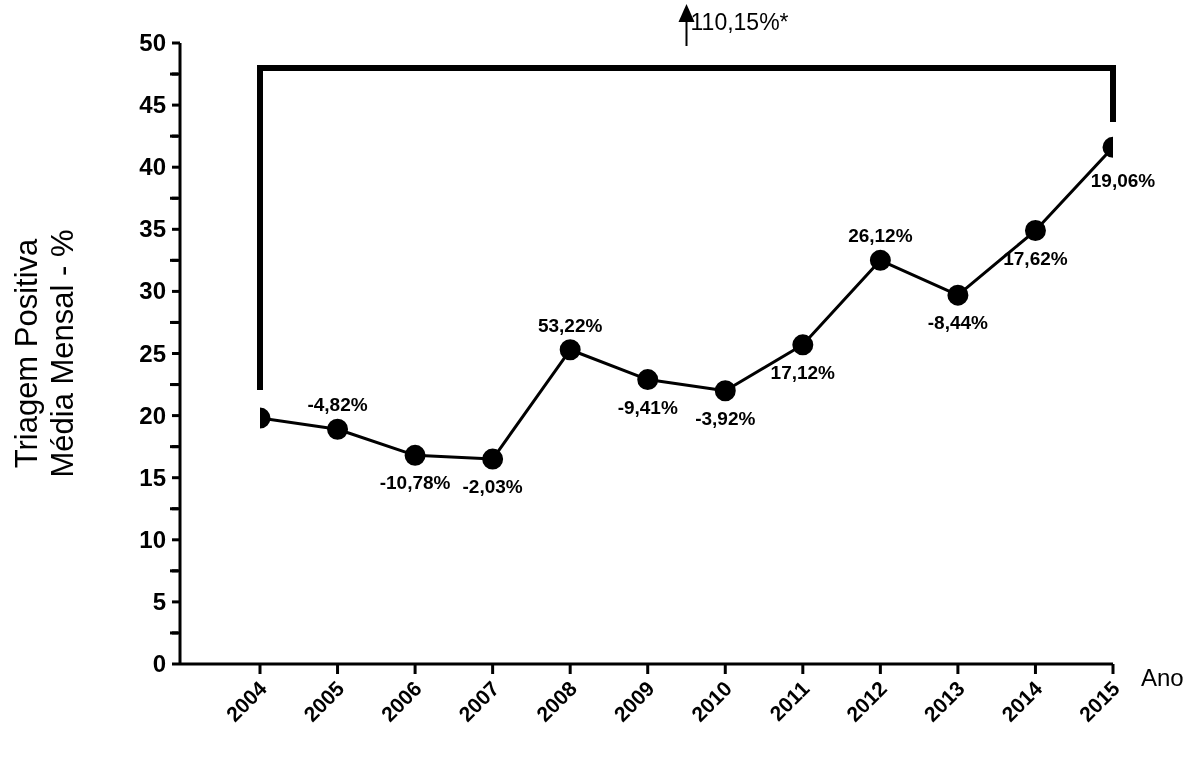 The width and height of the screenshot is (1197, 762). What do you see at coordinates (159, 601) in the screenshot?
I see `y-tick-label: 5` at bounding box center [159, 601].